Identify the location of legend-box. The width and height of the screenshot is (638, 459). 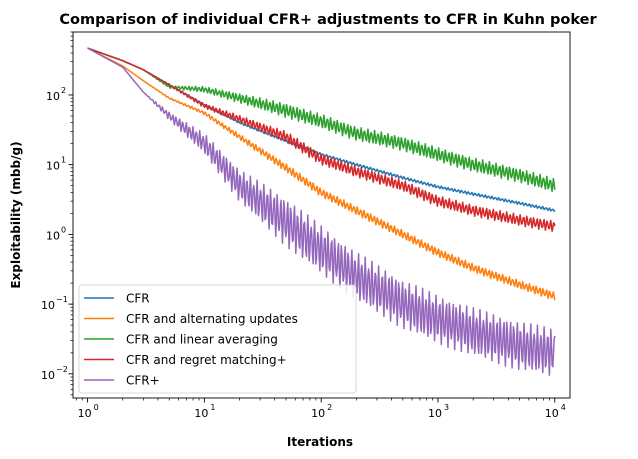
(217, 339).